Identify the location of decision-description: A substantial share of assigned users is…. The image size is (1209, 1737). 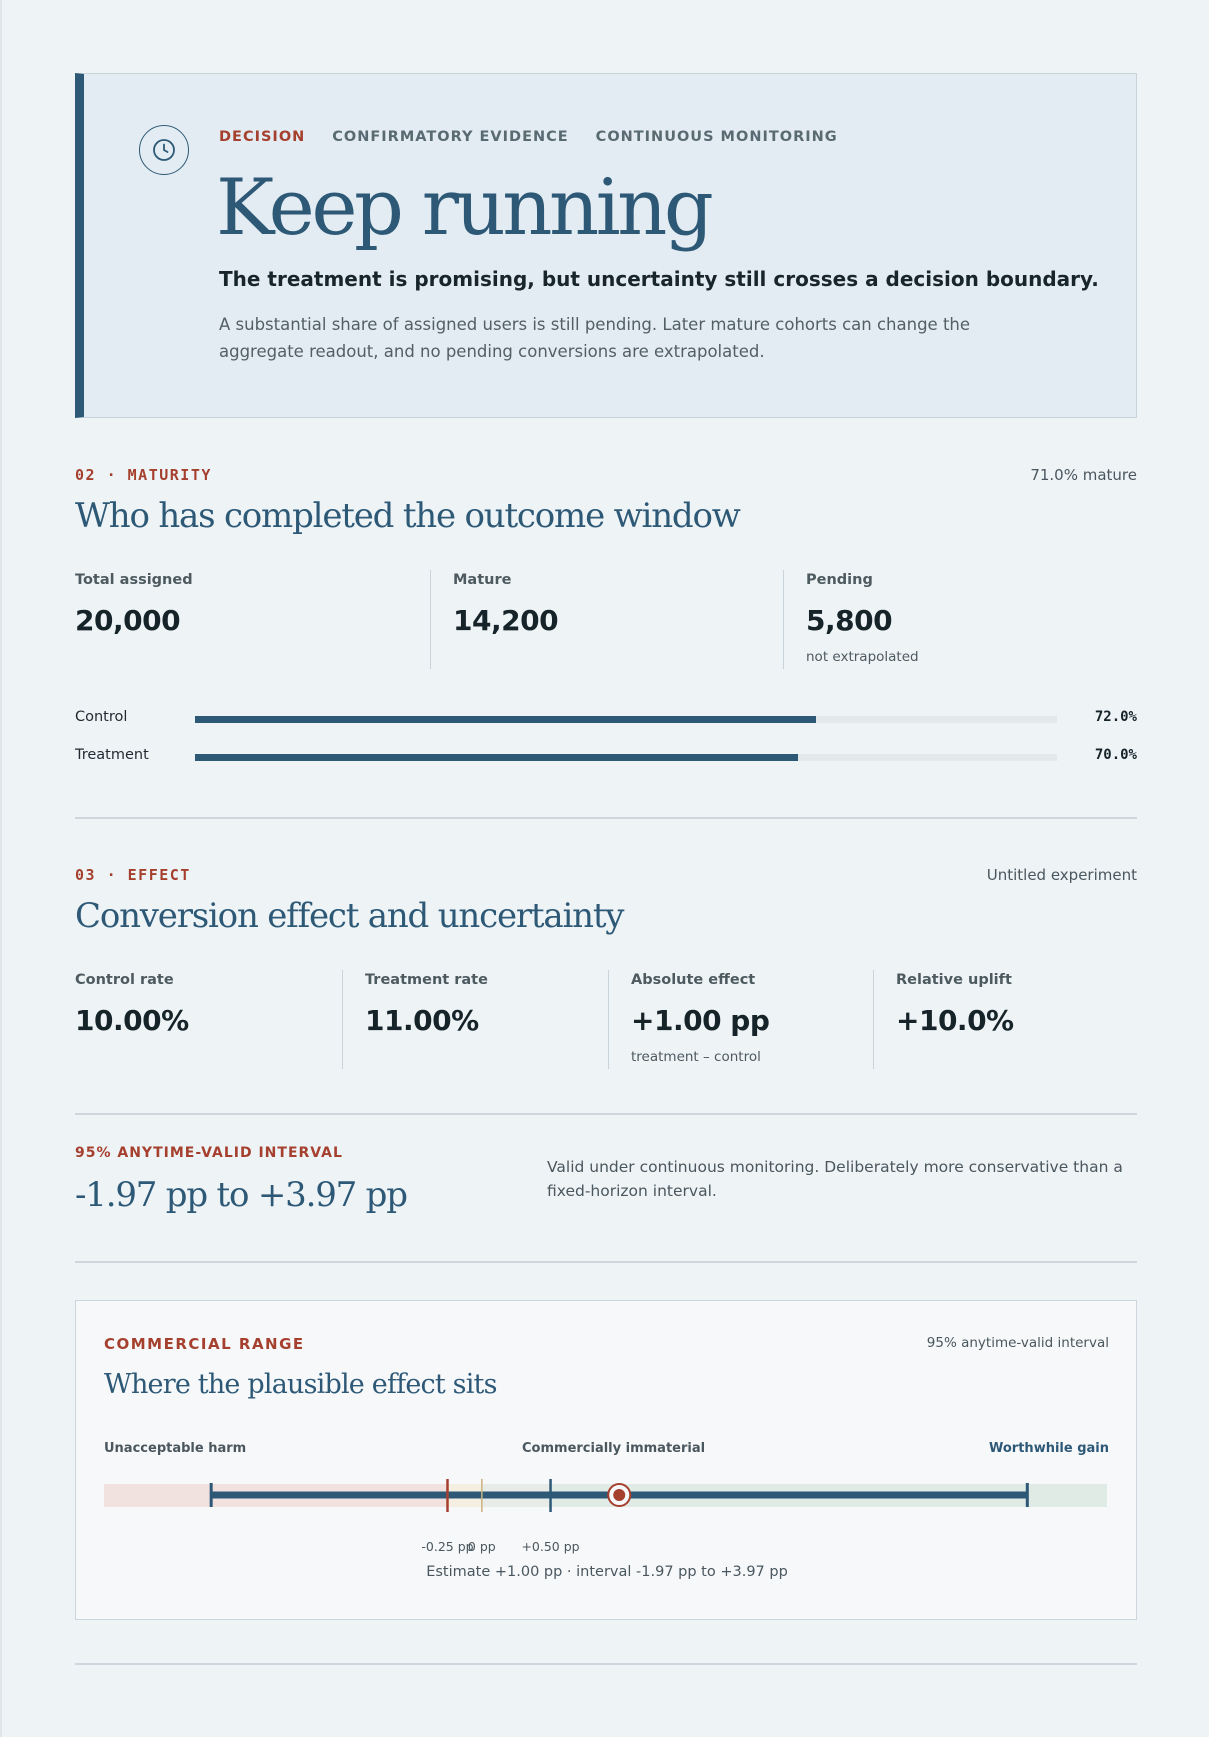
(595, 338).